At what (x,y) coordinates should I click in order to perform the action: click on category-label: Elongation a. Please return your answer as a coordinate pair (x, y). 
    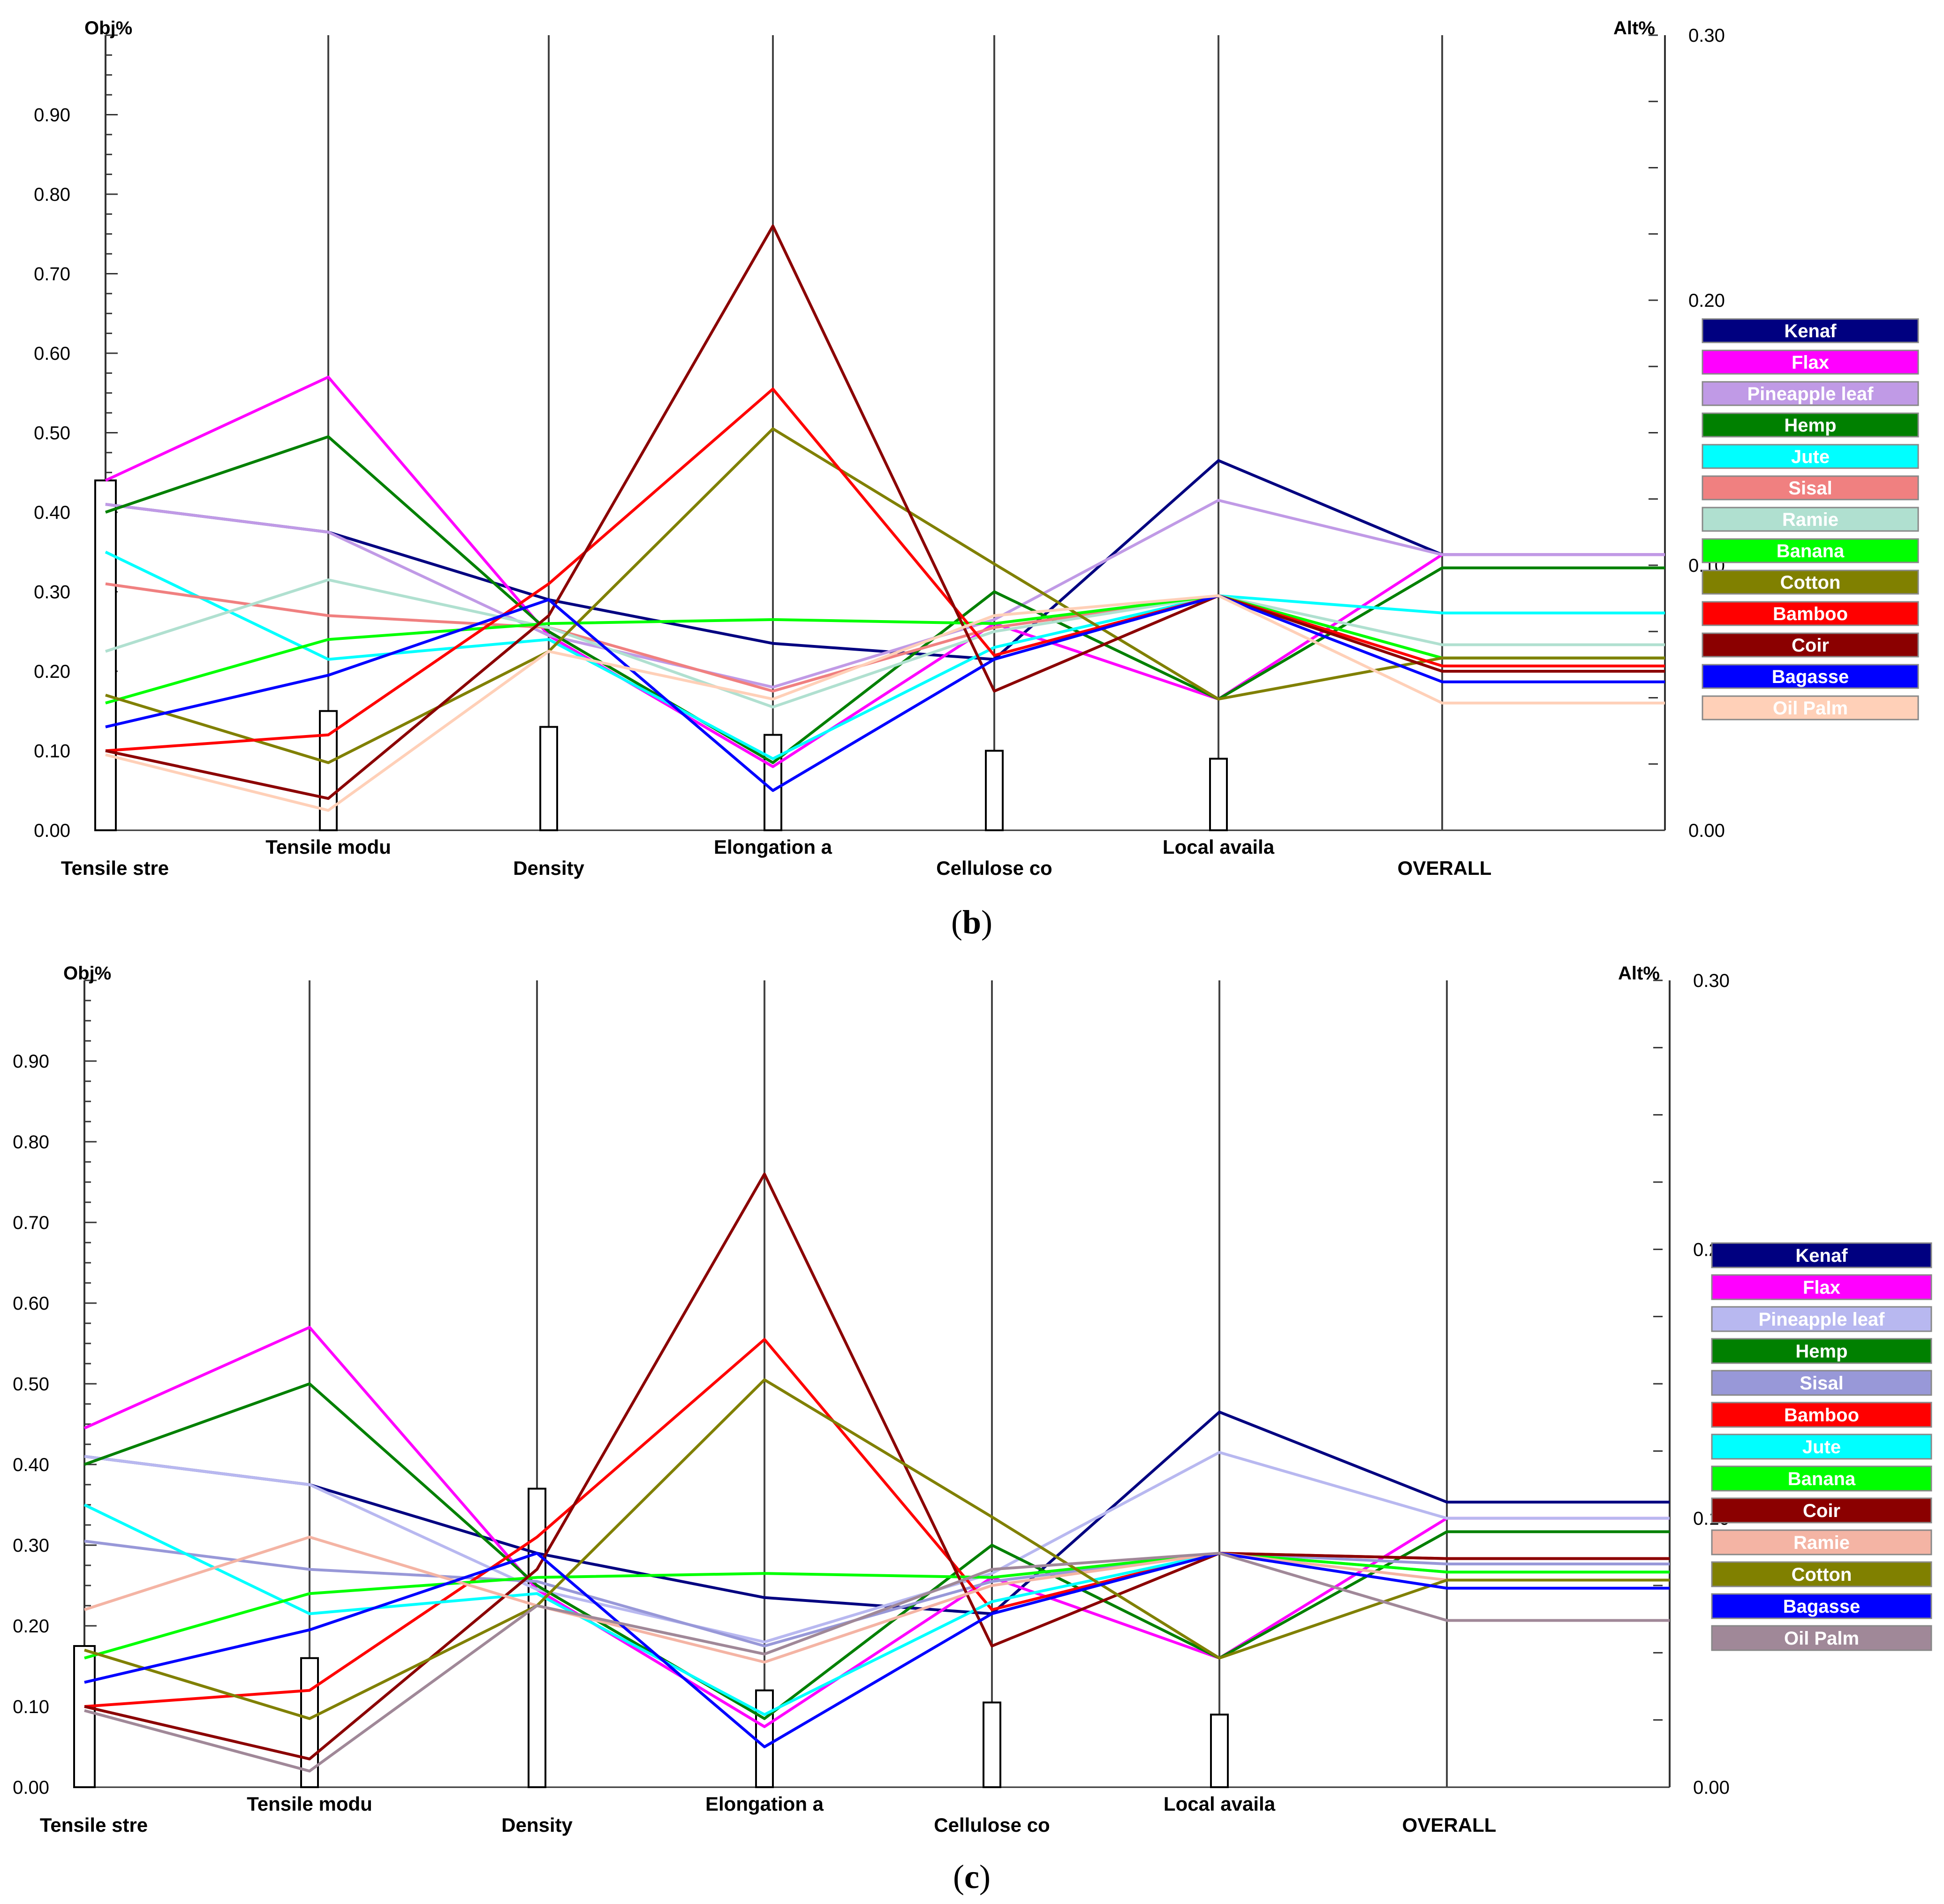
    Looking at the image, I should click on (765, 1804).